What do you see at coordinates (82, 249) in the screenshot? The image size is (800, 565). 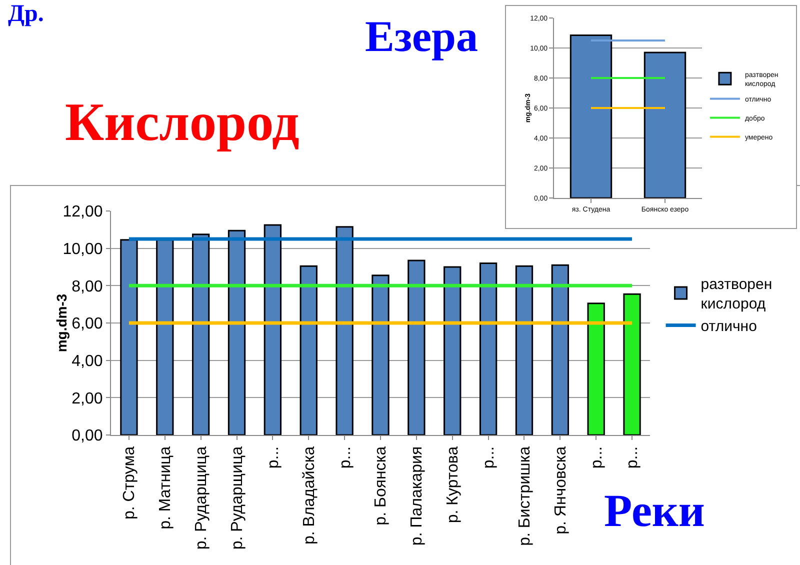 I see `y-tick-label: 10,00` at bounding box center [82, 249].